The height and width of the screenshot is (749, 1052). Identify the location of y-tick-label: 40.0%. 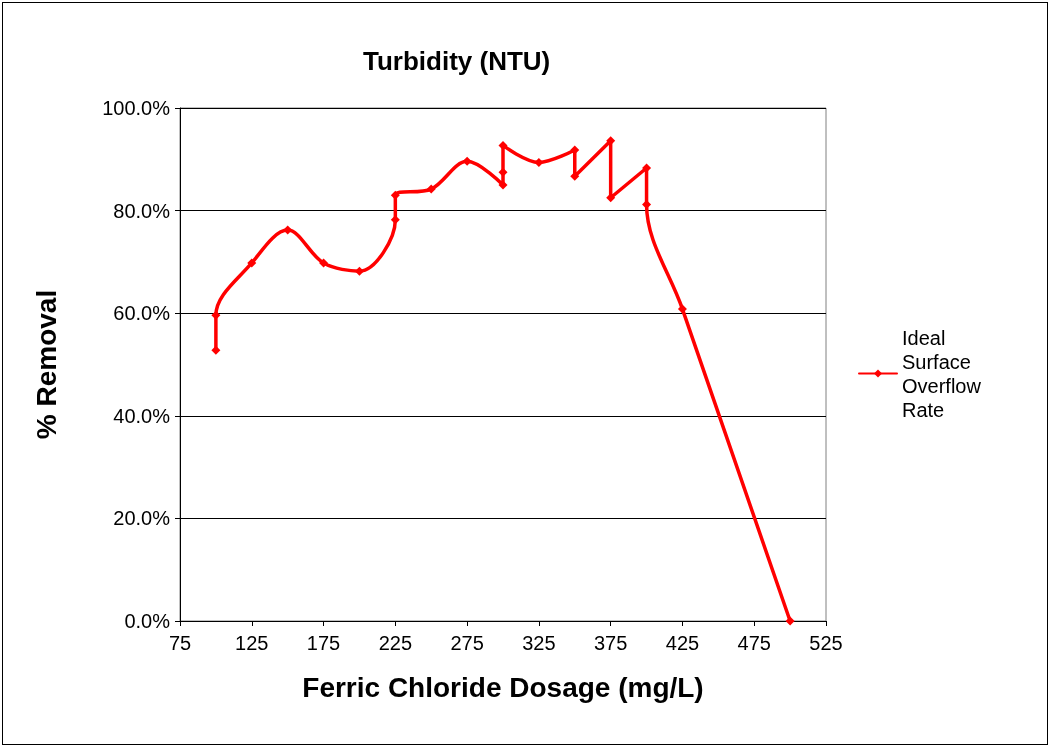
(142, 415).